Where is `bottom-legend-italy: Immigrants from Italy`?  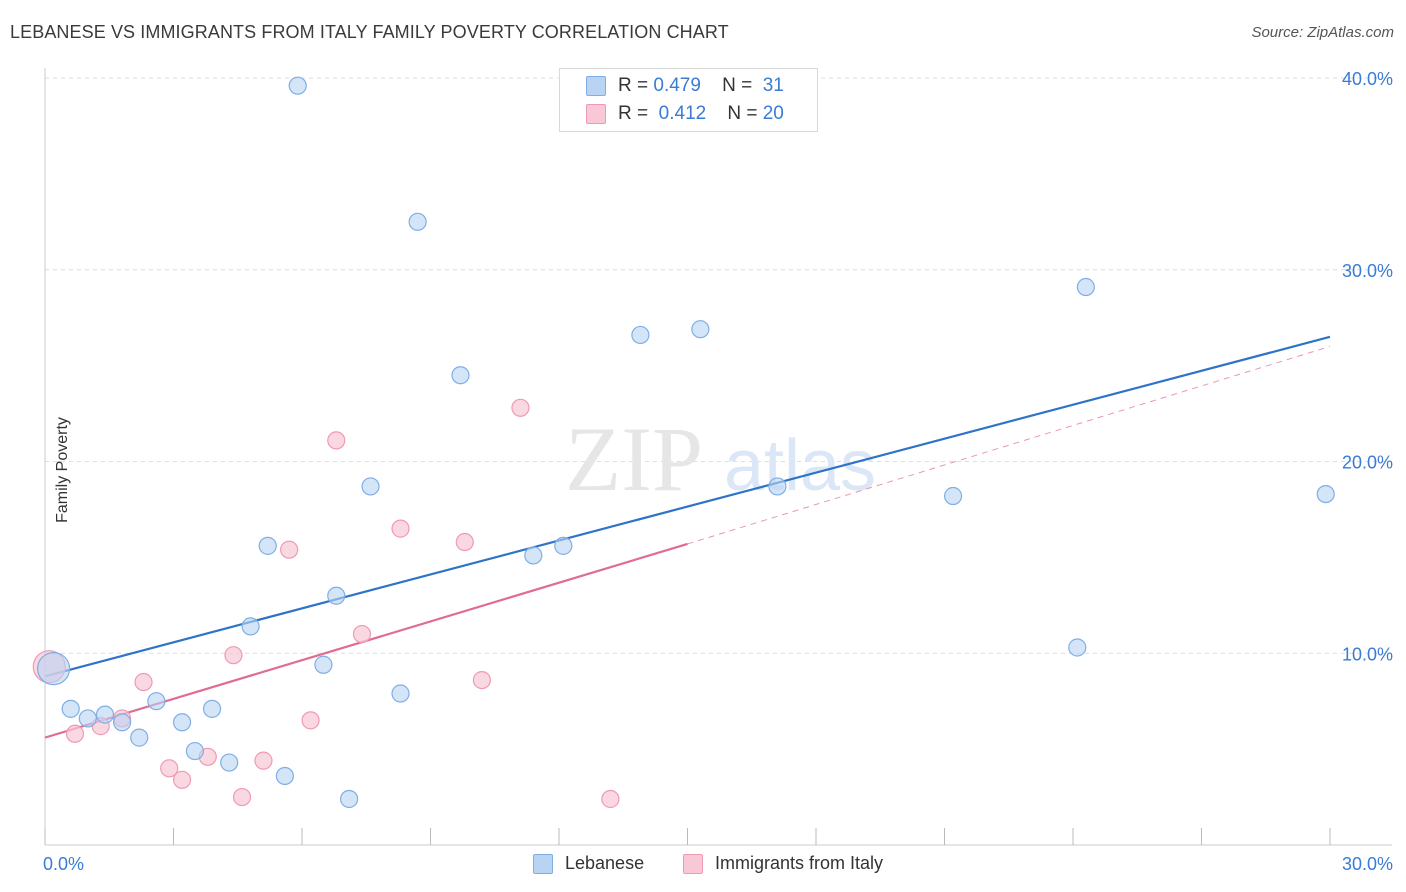 bottom-legend-italy: Immigrants from Italy is located at coordinates (783, 863).